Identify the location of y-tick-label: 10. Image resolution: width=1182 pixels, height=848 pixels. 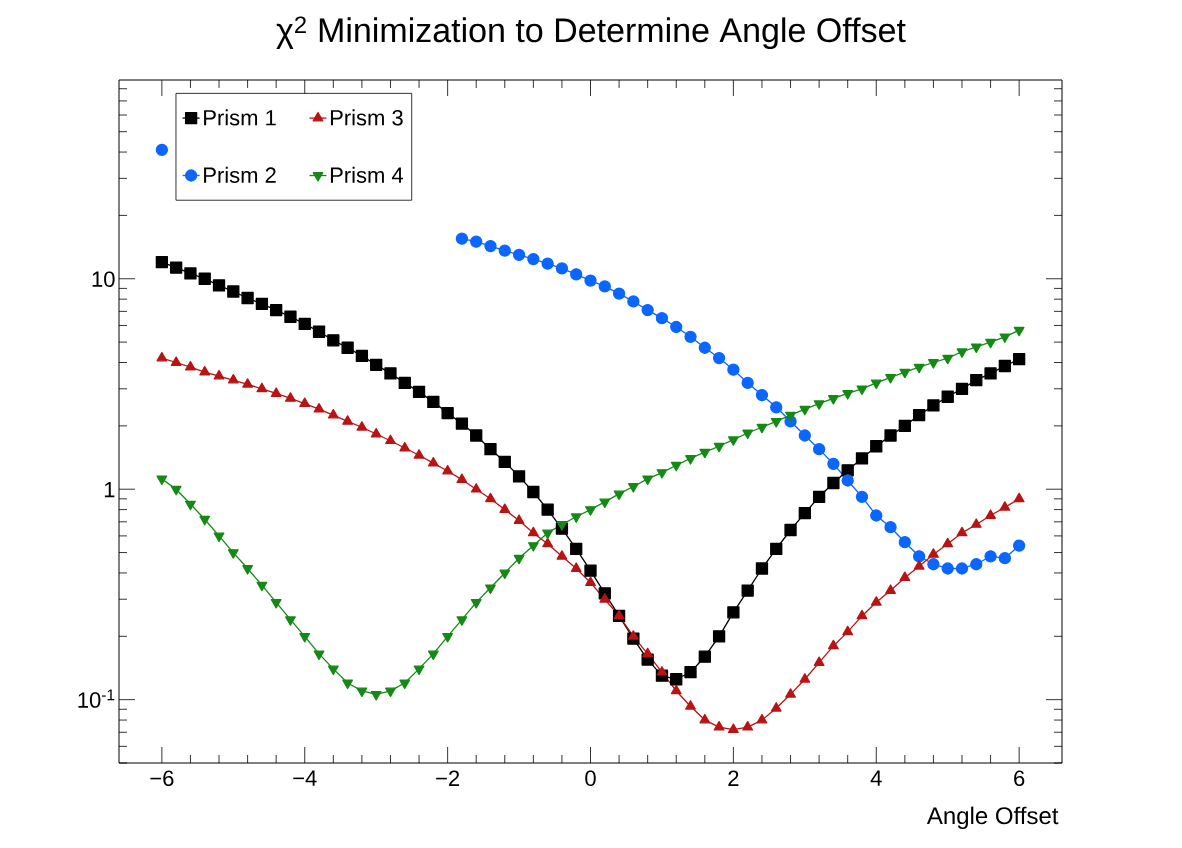
(103, 279).